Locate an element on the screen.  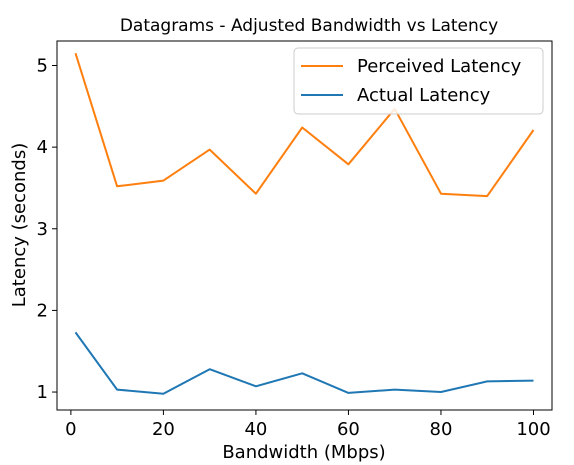
x-axis-label: Bandwidth (Mbps) is located at coordinates (303, 452).